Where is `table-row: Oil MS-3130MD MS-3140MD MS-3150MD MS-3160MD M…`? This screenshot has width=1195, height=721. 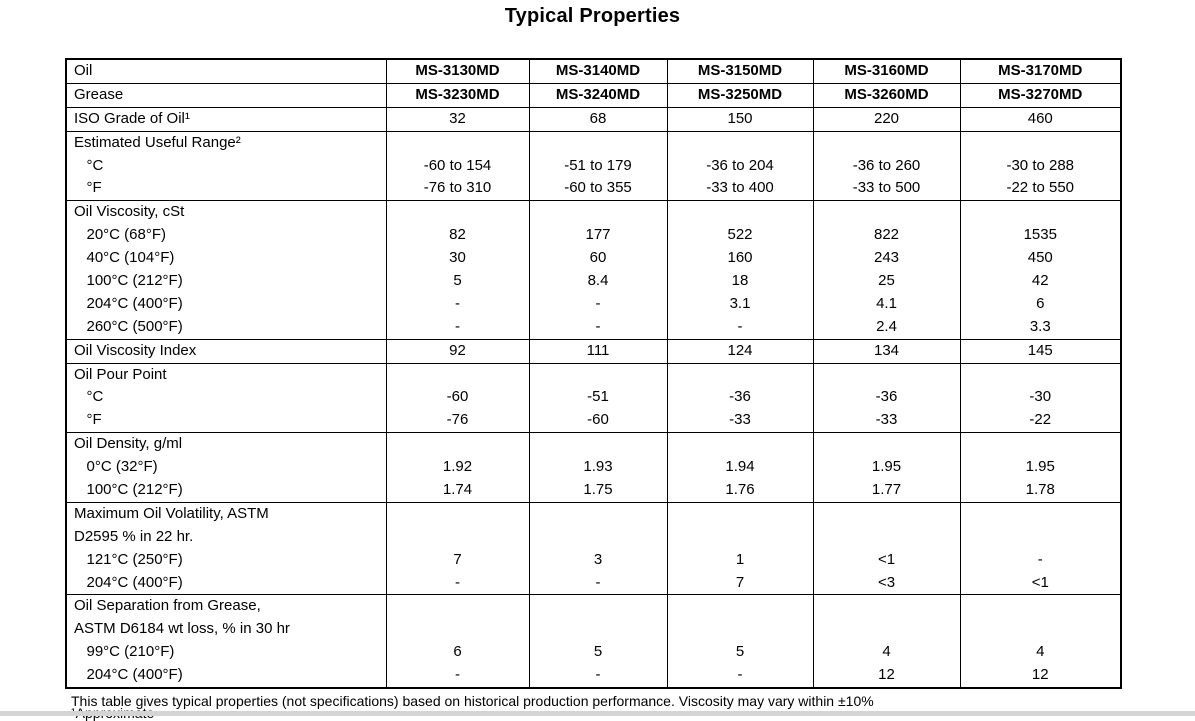
table-row: Oil MS-3130MD MS-3140MD MS-3150MD MS-3160MD M… is located at coordinates (593, 71).